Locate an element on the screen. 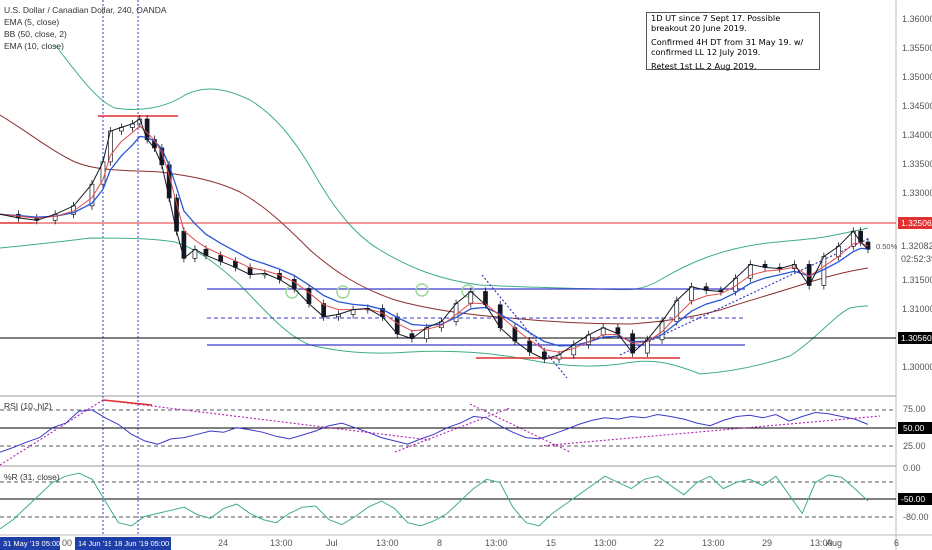 The width and height of the screenshot is (932, 550). legend-ema10: EMA (10, close) is located at coordinates (34, 46).